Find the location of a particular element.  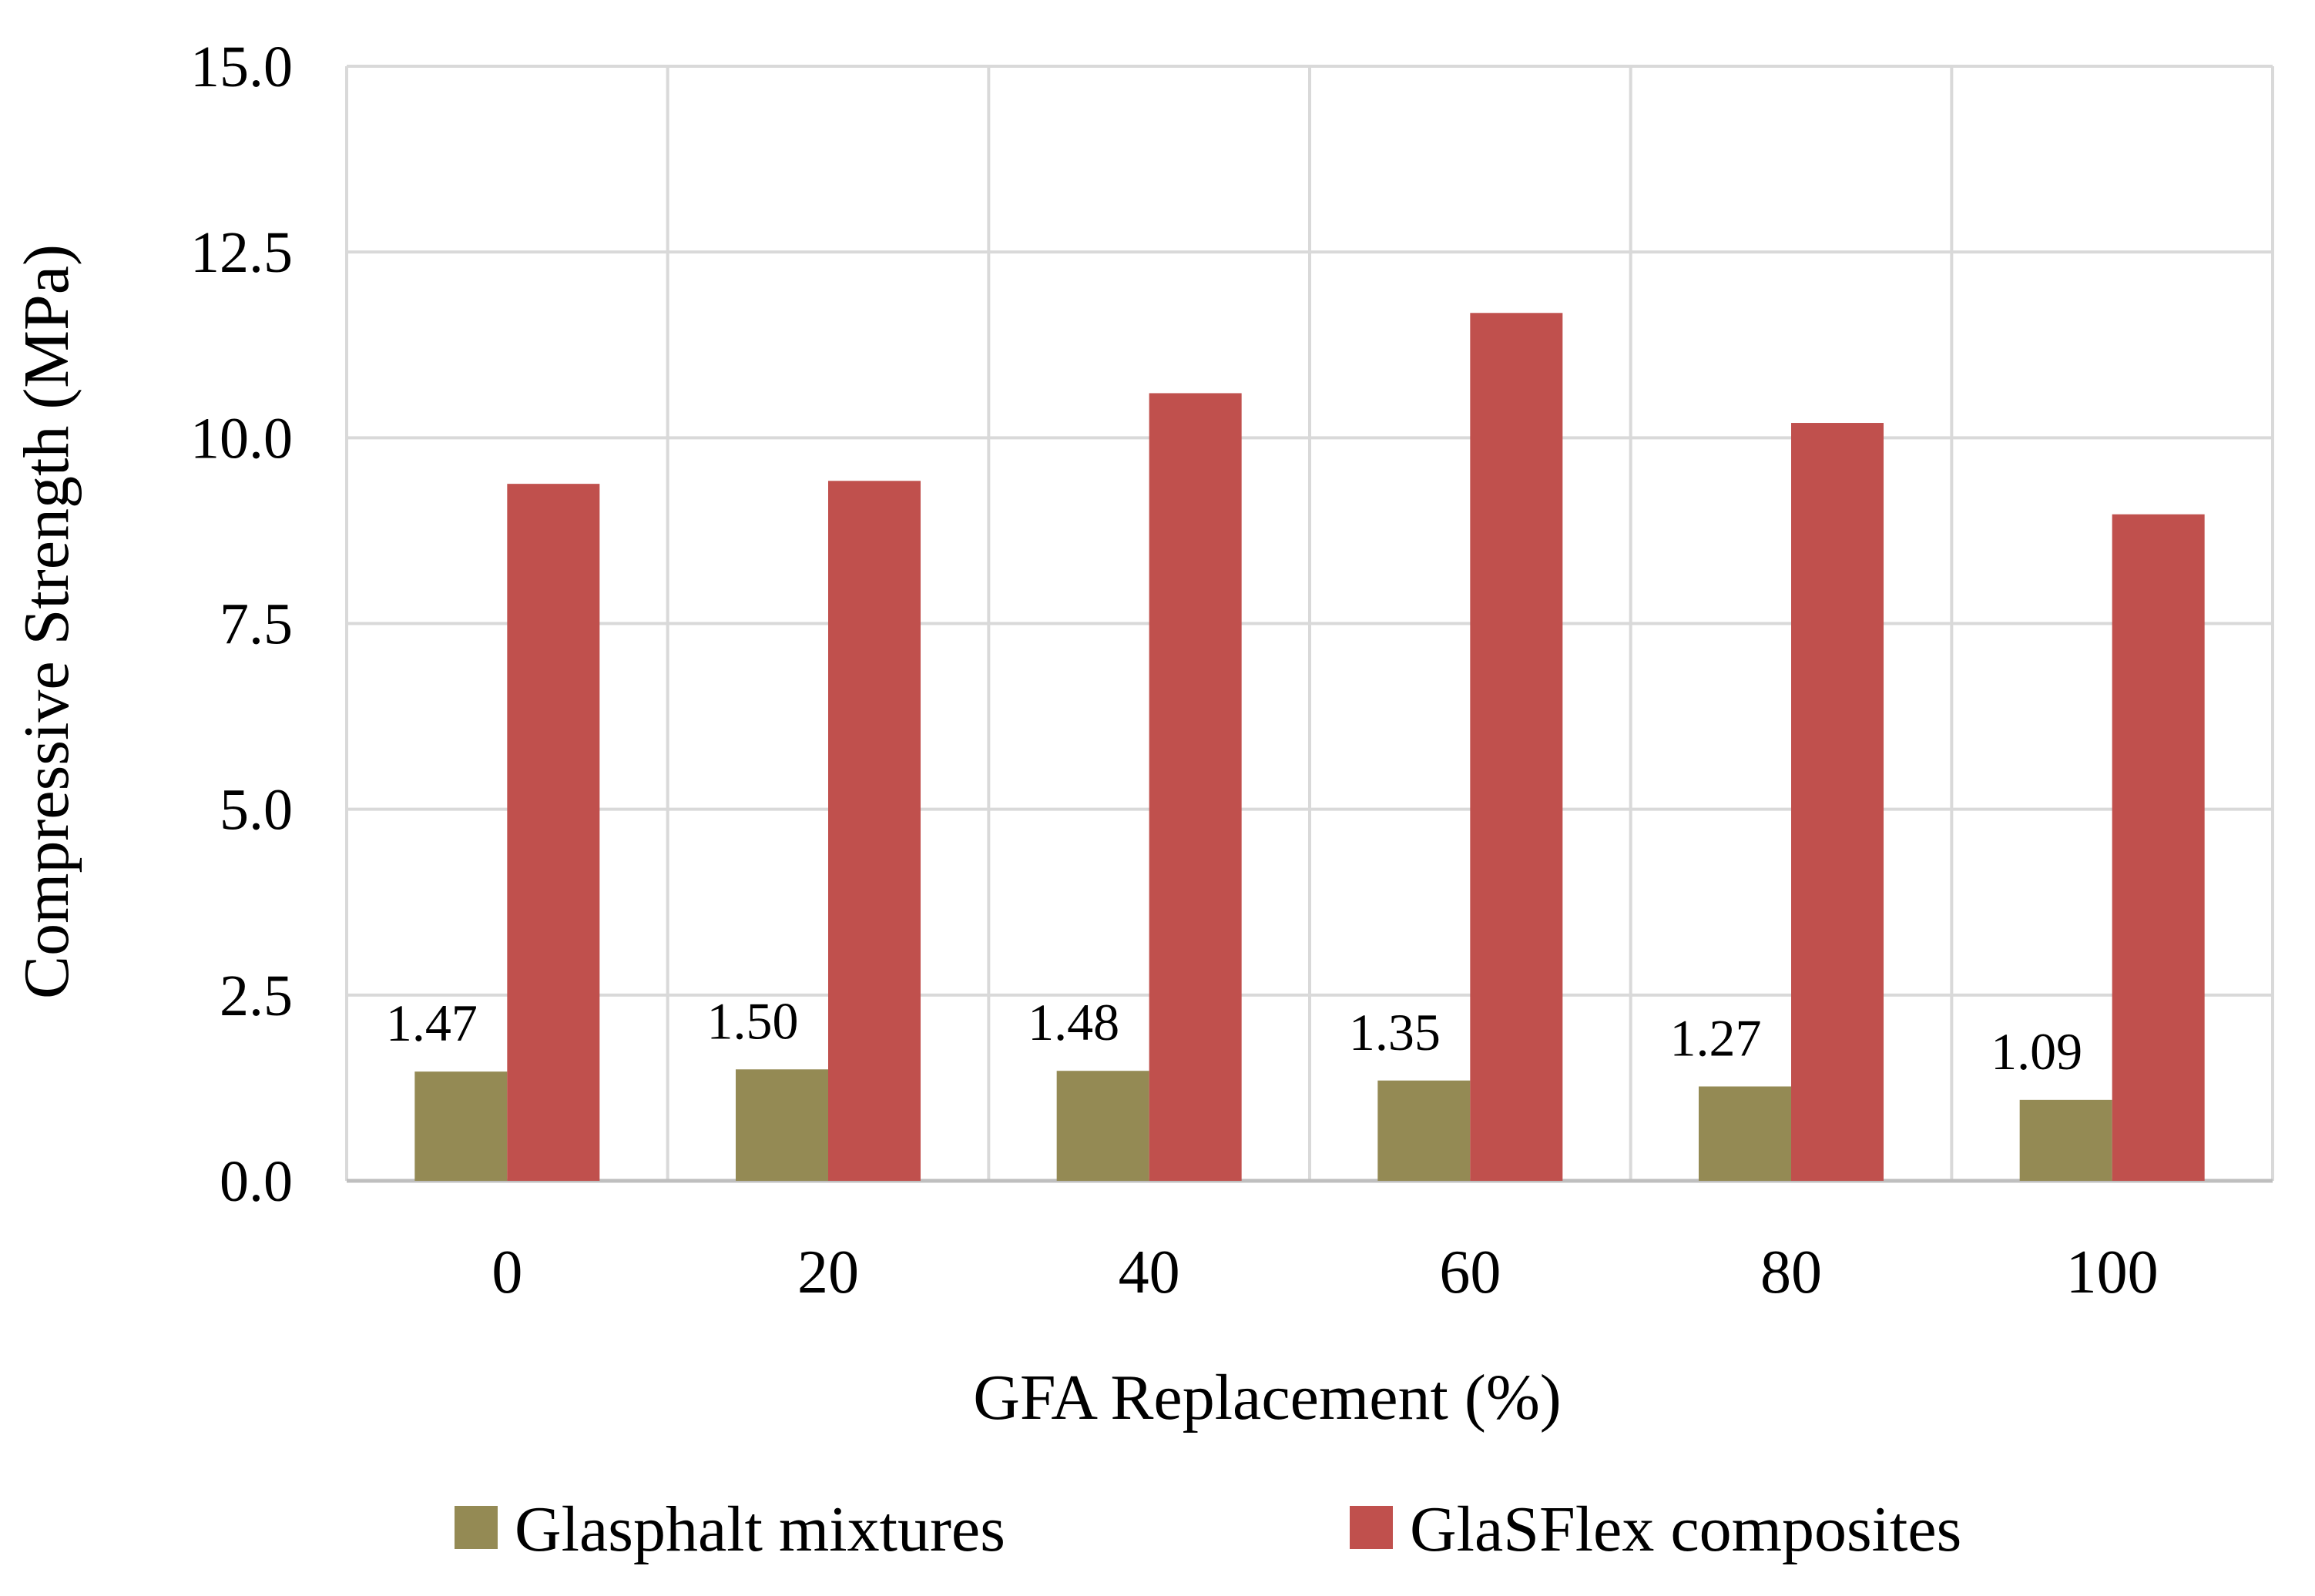

y-tick-label: 0.0 is located at coordinates (256, 1181).